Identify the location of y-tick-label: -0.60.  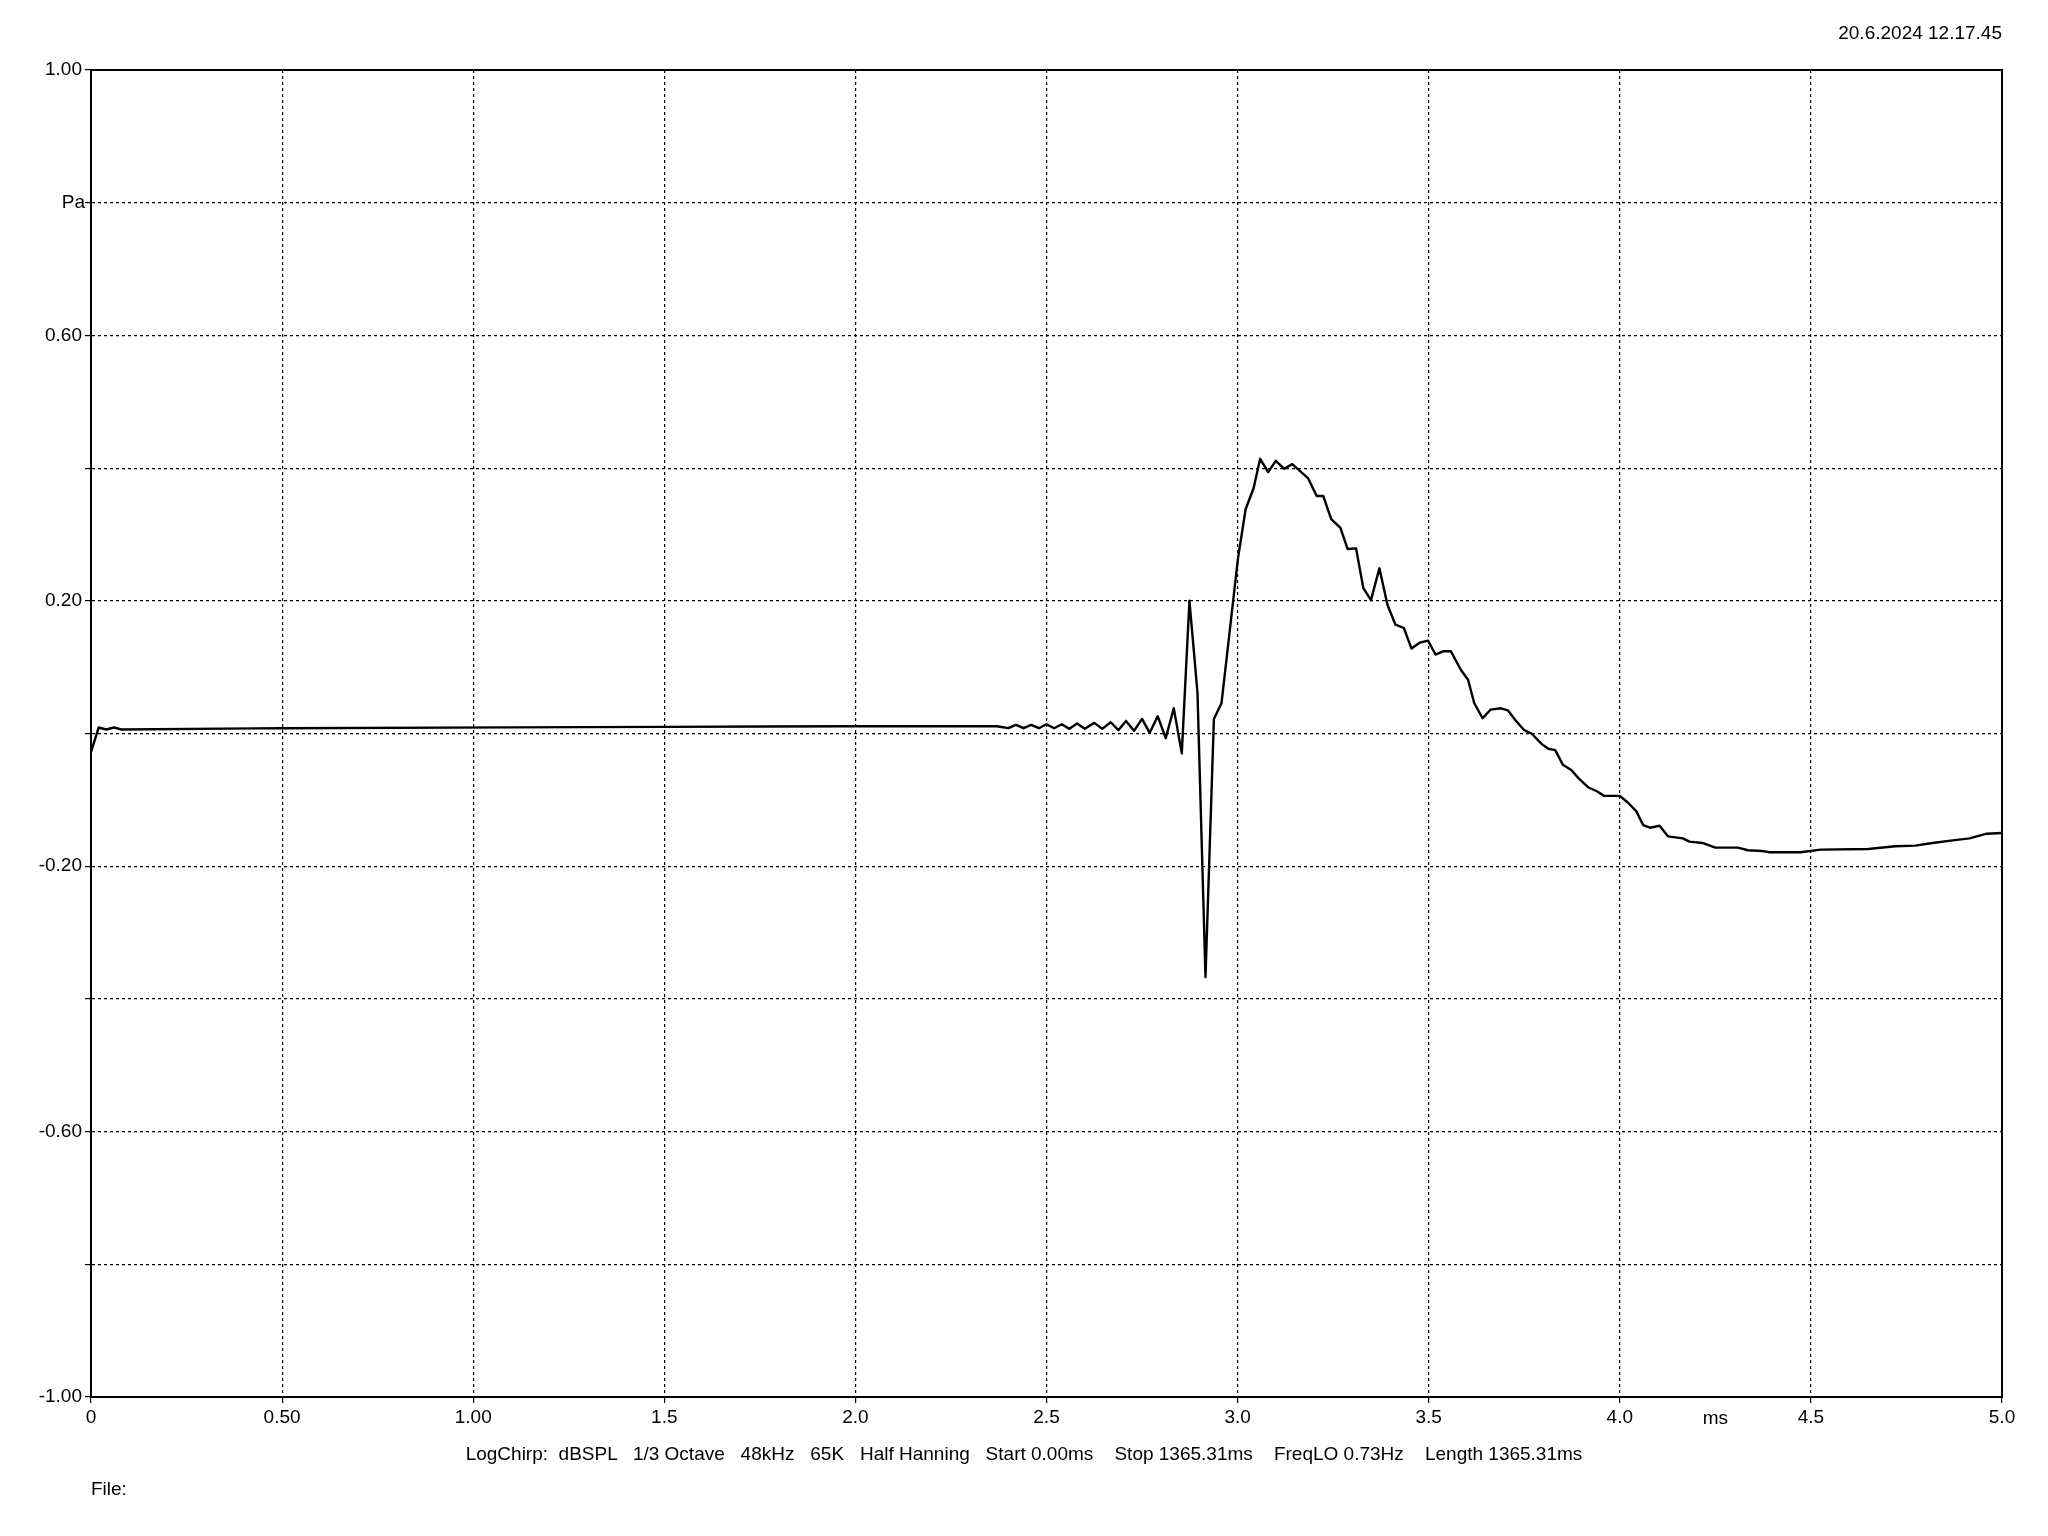
(60, 1130).